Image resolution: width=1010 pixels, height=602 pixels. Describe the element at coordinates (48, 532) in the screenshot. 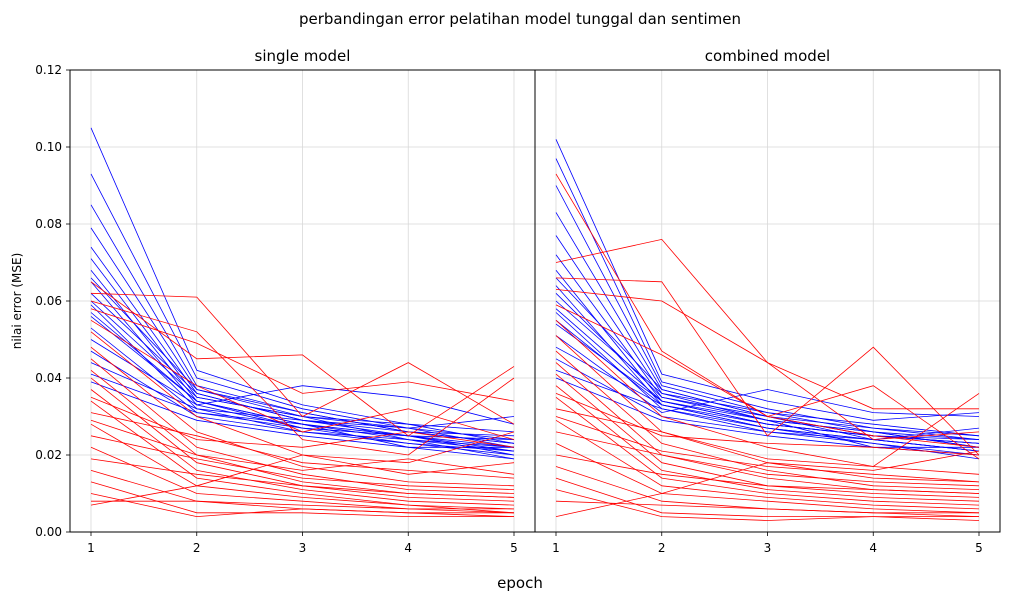

I see `y-tick-label: 0.00` at that location.